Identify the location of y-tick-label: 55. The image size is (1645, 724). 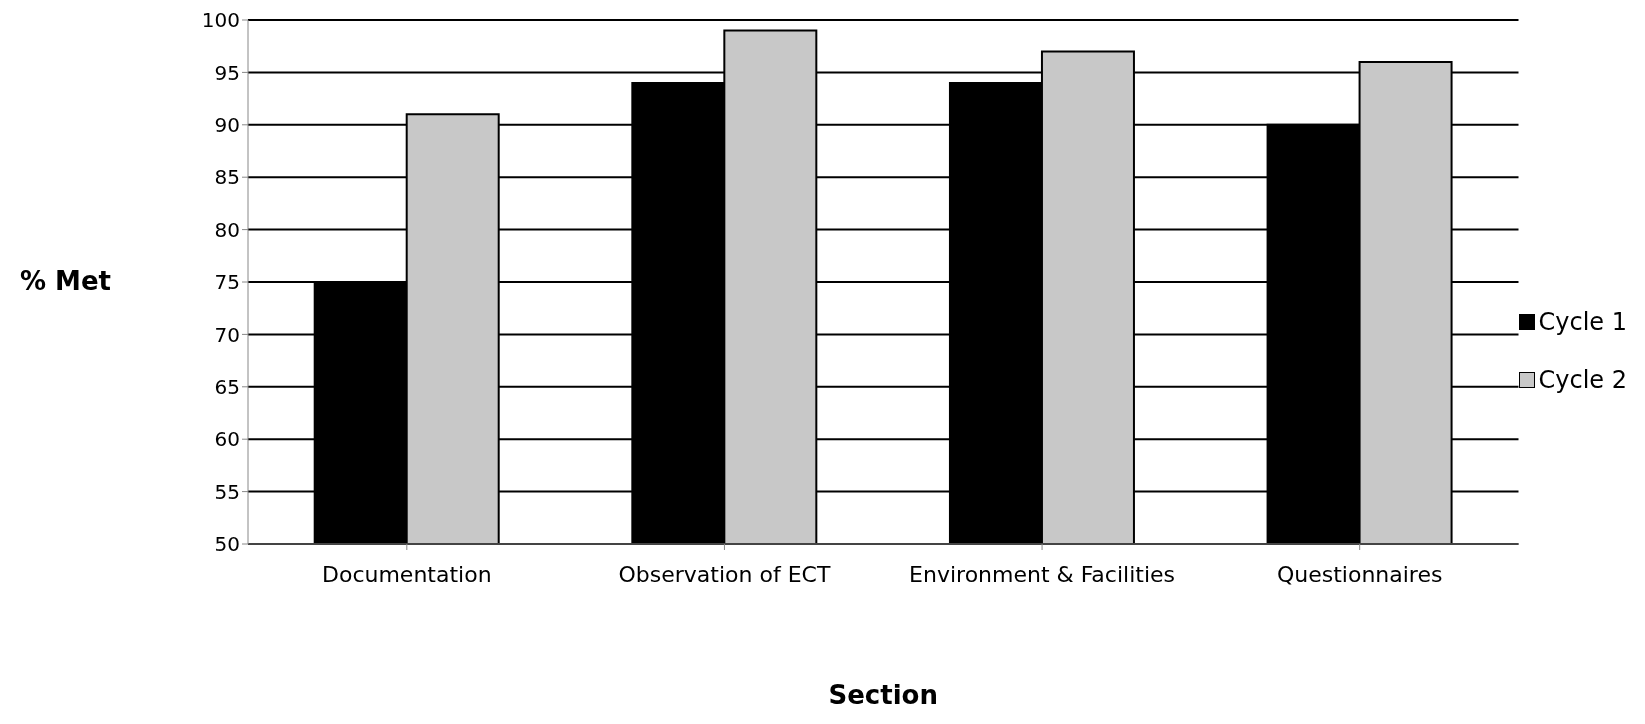
(227, 491).